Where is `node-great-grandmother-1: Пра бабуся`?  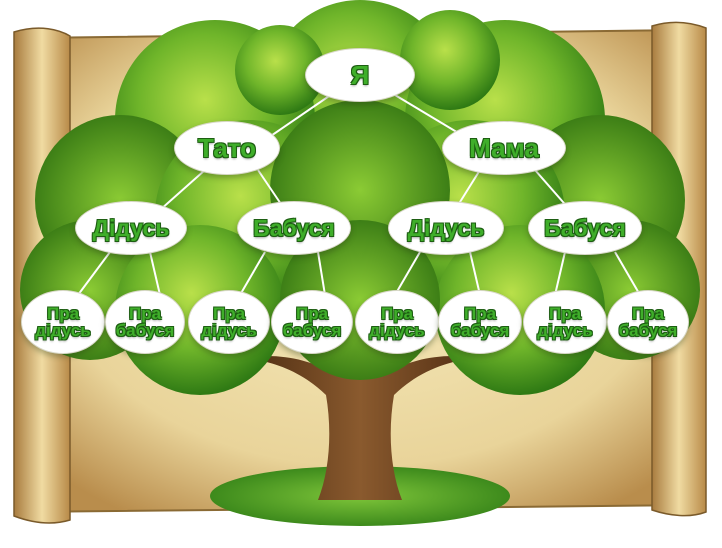
node-great-grandmother-1: Пра бабуся is located at coordinates (145, 322).